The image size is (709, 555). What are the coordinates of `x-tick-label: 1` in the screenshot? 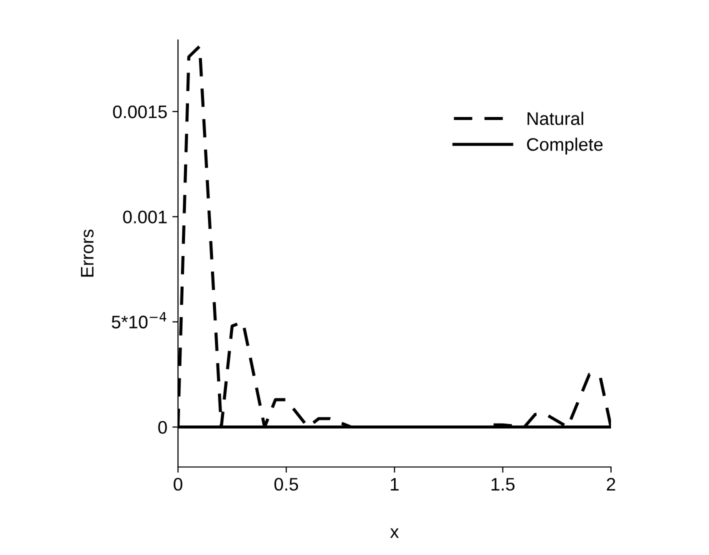 It's located at (394, 484).